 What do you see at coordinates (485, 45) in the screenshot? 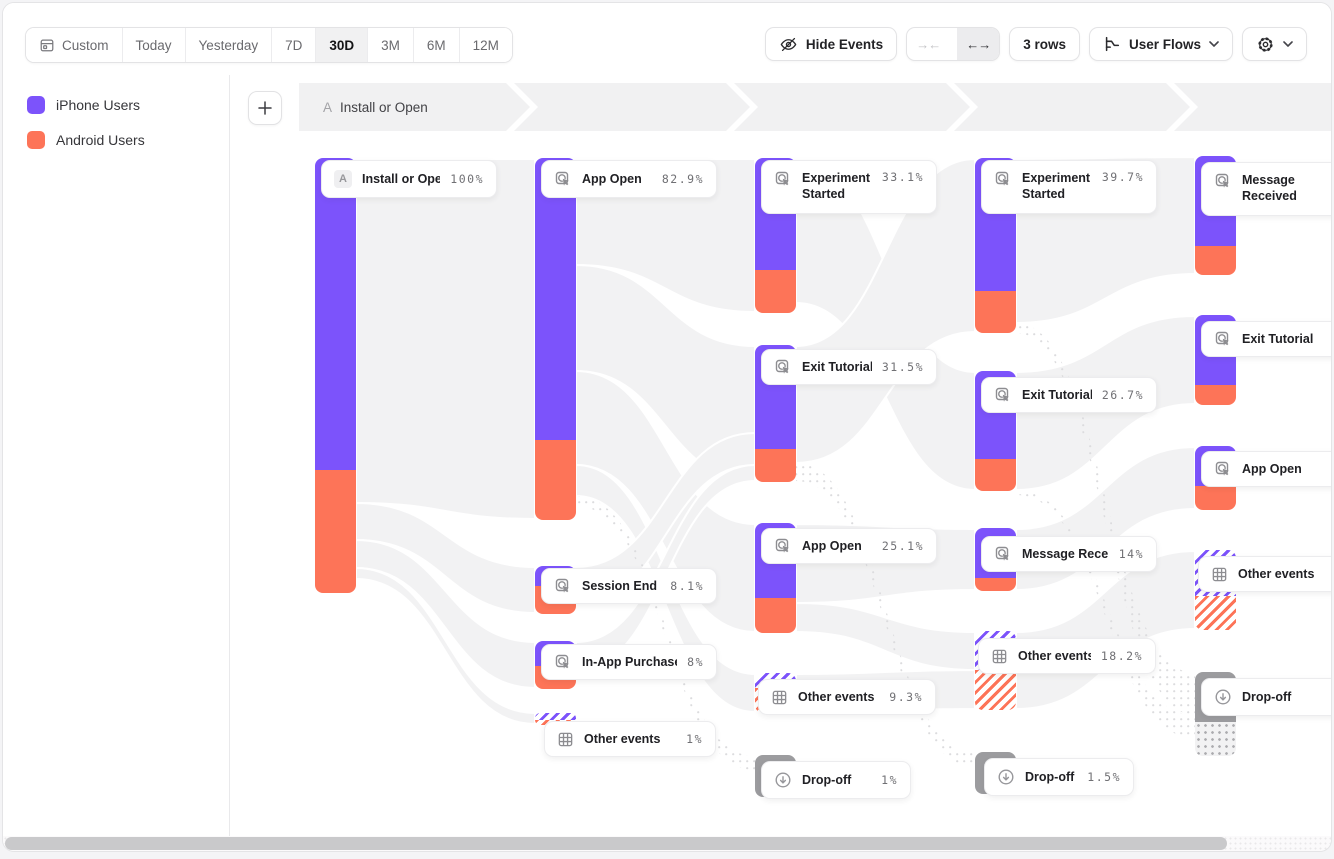
I see `date-range-12m: 12M` at bounding box center [485, 45].